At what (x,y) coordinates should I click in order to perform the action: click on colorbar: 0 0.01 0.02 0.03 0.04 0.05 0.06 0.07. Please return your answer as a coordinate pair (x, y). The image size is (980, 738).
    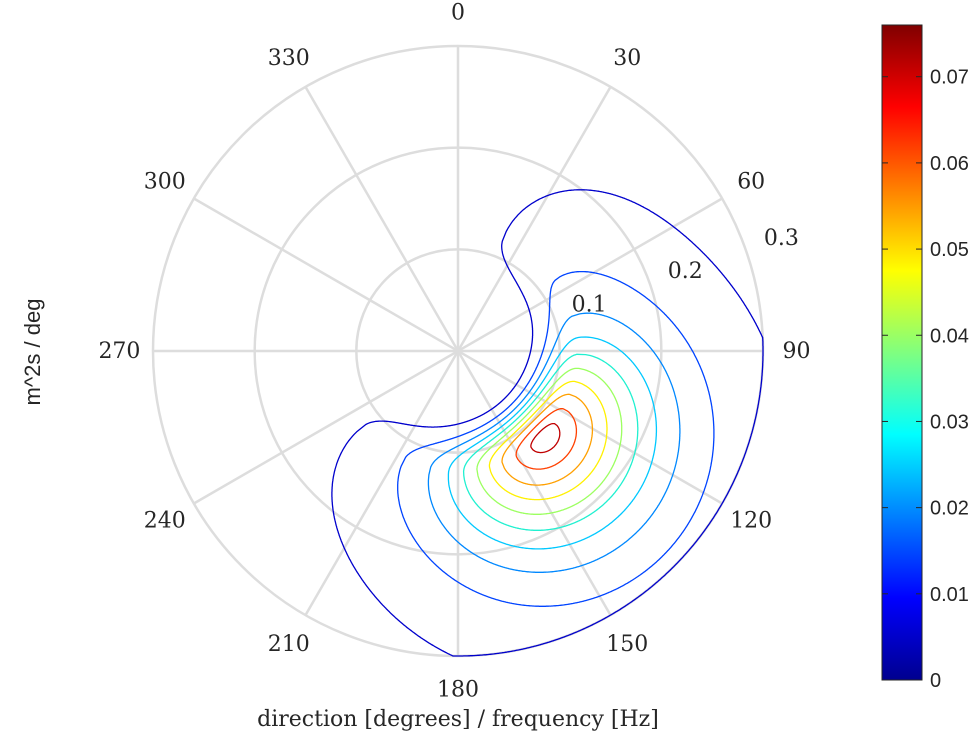
    Looking at the image, I should click on (925, 358).